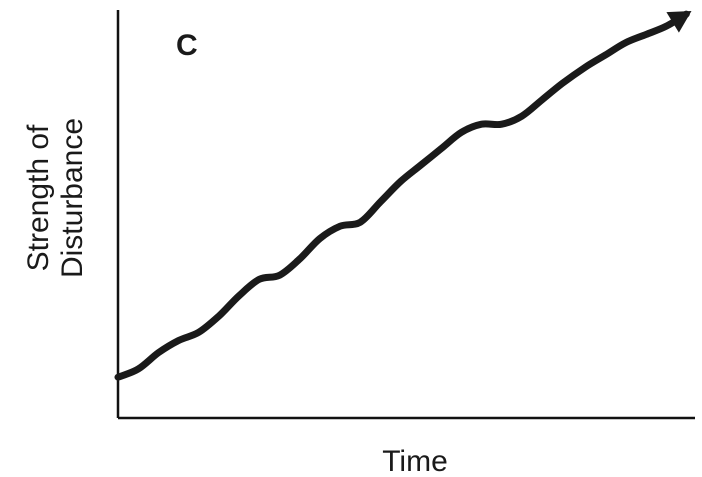  I want to click on panel-label: C, so click(187, 45).